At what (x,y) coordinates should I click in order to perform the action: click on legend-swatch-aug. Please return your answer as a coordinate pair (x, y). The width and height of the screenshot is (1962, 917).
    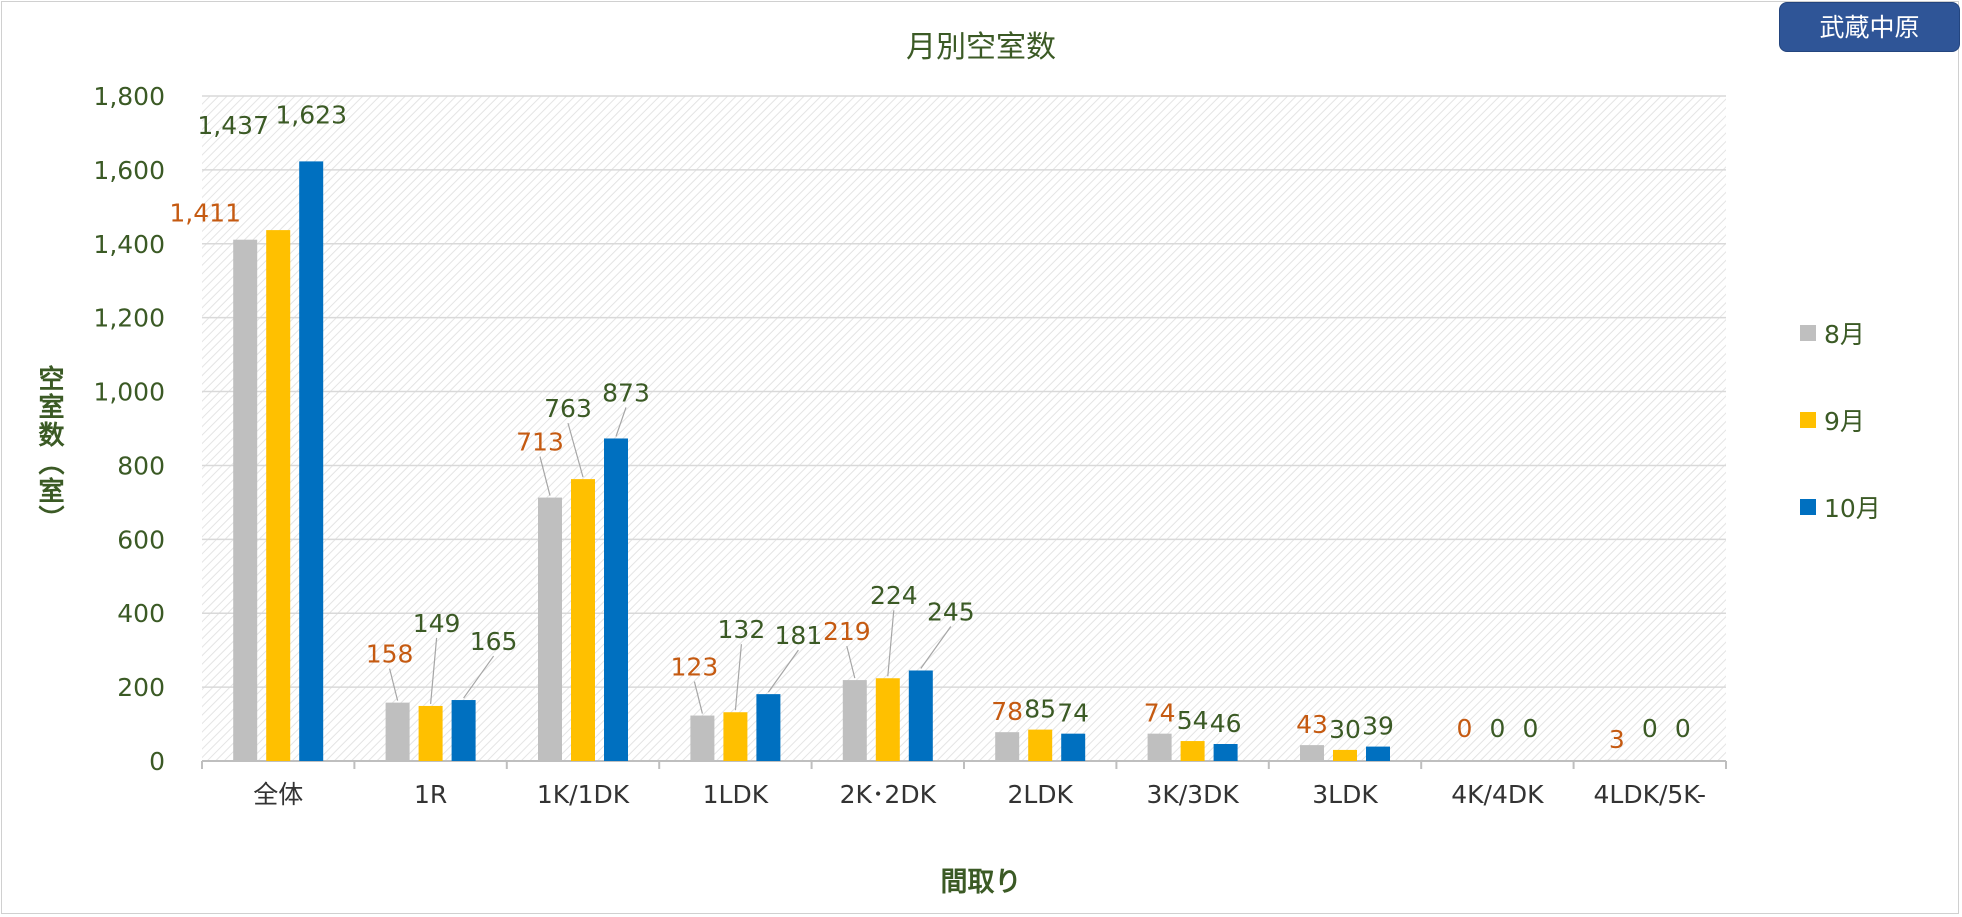
    Looking at the image, I should click on (1808, 333).